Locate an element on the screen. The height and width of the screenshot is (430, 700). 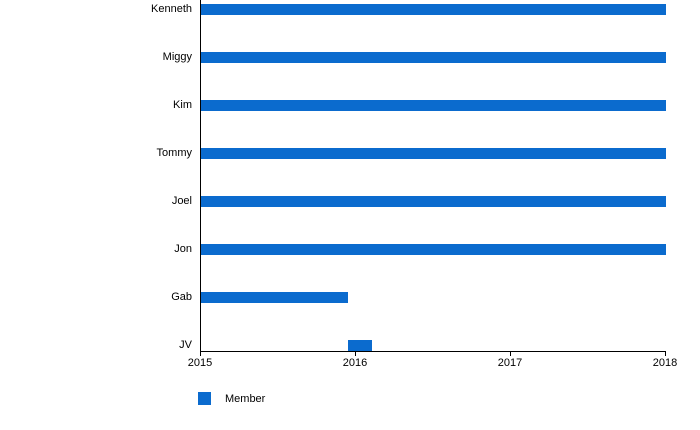
y-label-jon: Jon is located at coordinates (183, 249).